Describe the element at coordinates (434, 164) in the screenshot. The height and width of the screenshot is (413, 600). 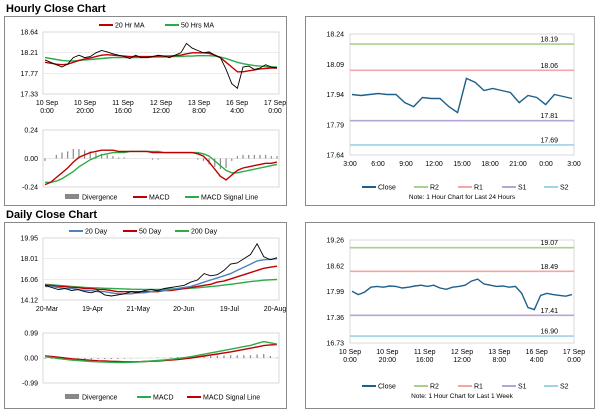
I see `pivot-xtick: 12:00` at that location.